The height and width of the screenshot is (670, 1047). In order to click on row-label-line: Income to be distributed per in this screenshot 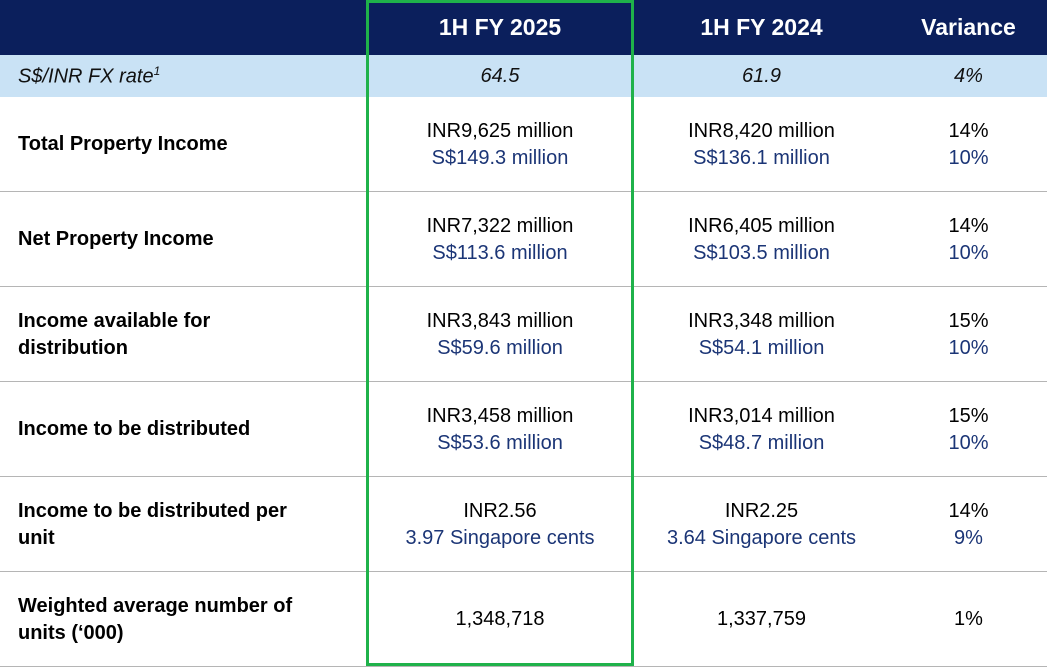, I will do `click(152, 510)`.